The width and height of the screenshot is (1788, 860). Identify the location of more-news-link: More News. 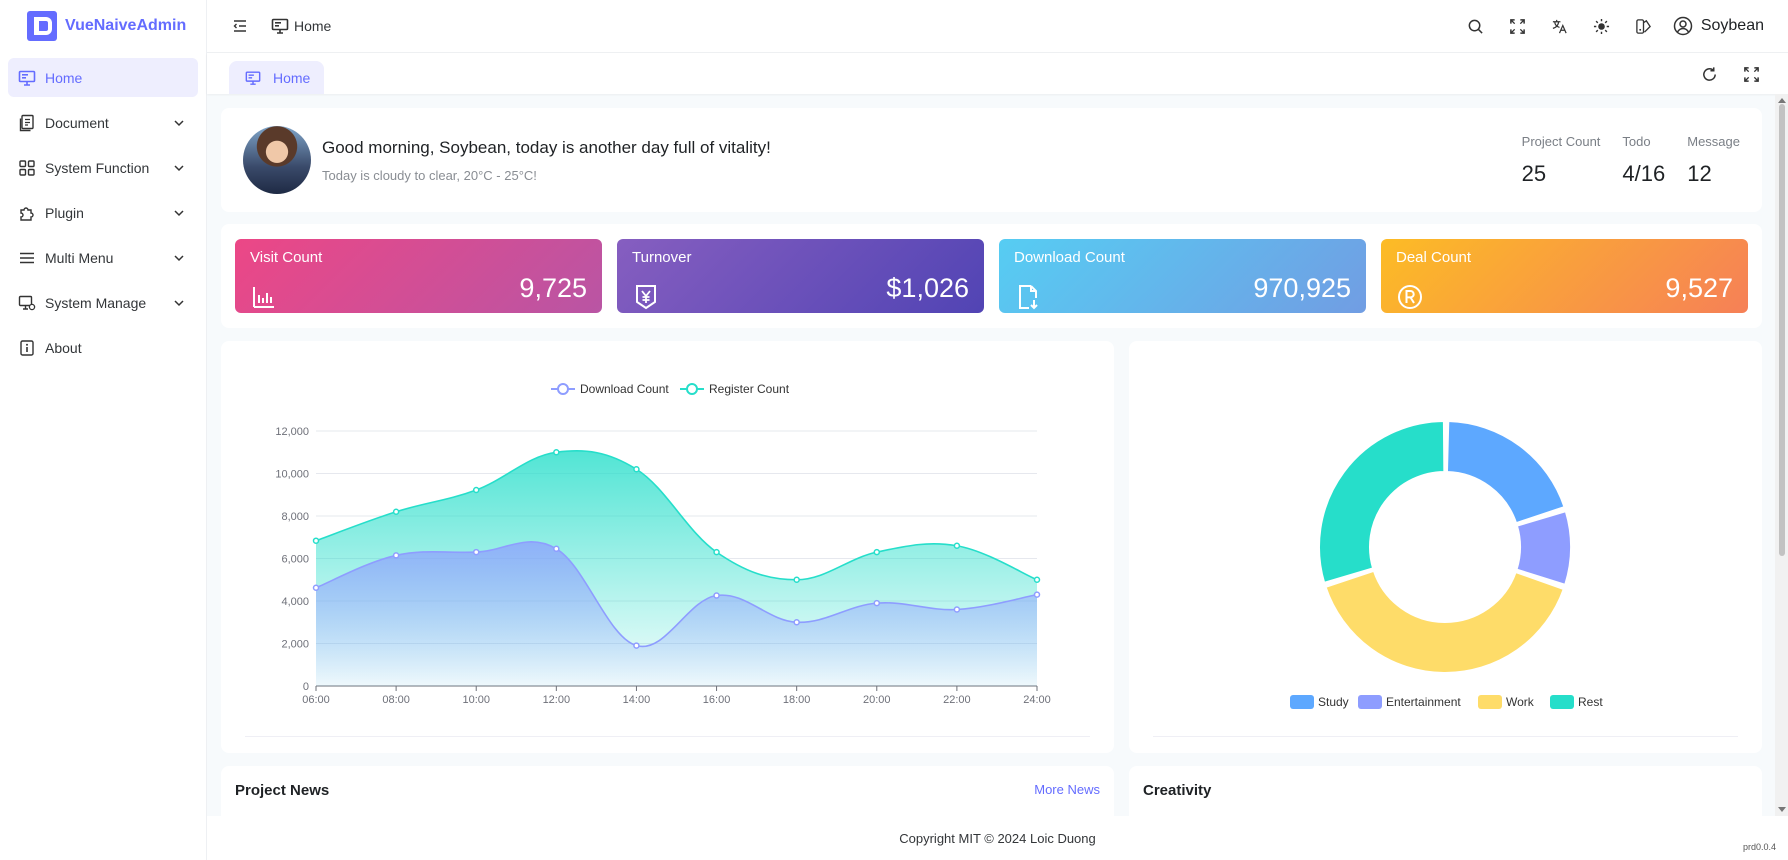
(1067, 789).